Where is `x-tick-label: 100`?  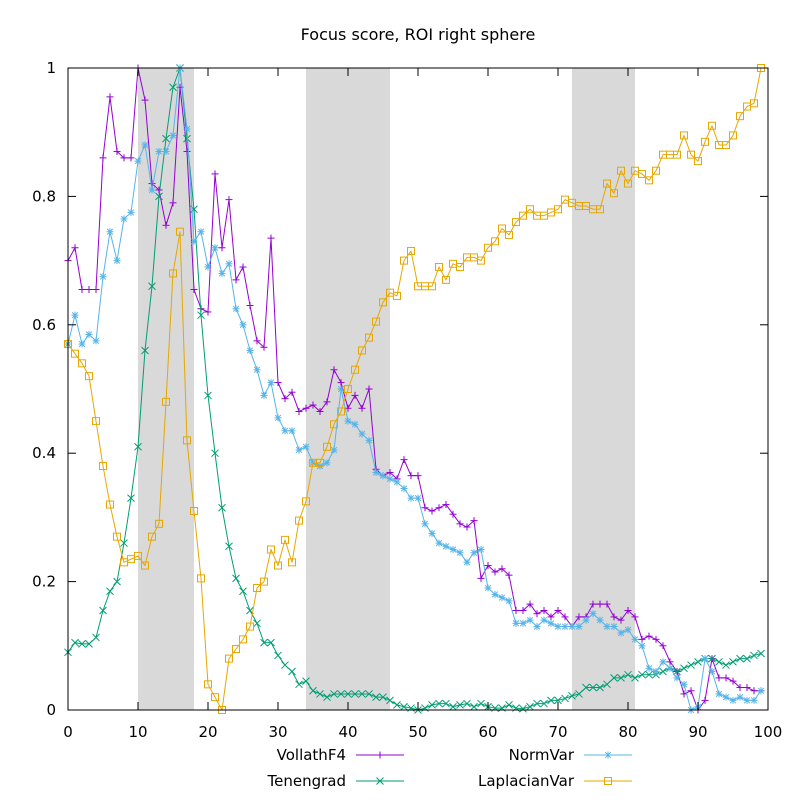
x-tick-label: 100 is located at coordinates (768, 732).